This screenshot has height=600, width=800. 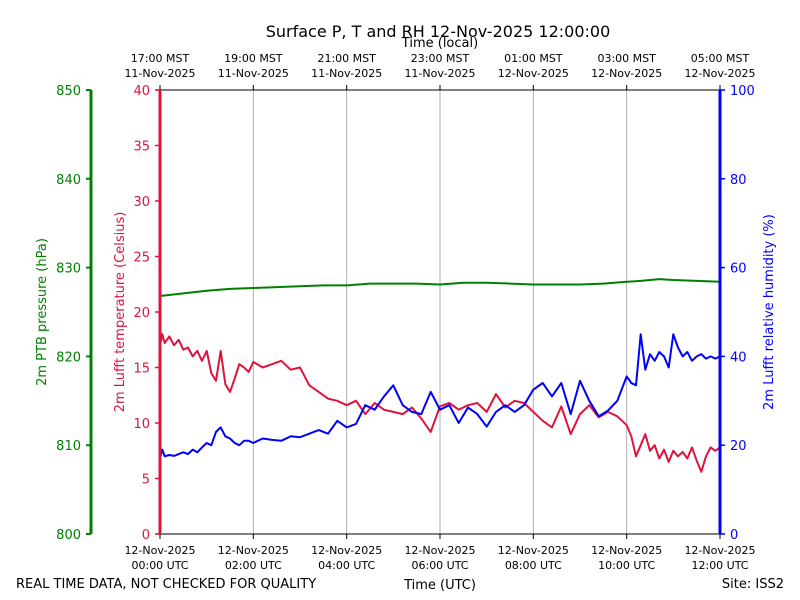 What do you see at coordinates (738, 180) in the screenshot?
I see `humidity-tick-label-4: 80` at bounding box center [738, 180].